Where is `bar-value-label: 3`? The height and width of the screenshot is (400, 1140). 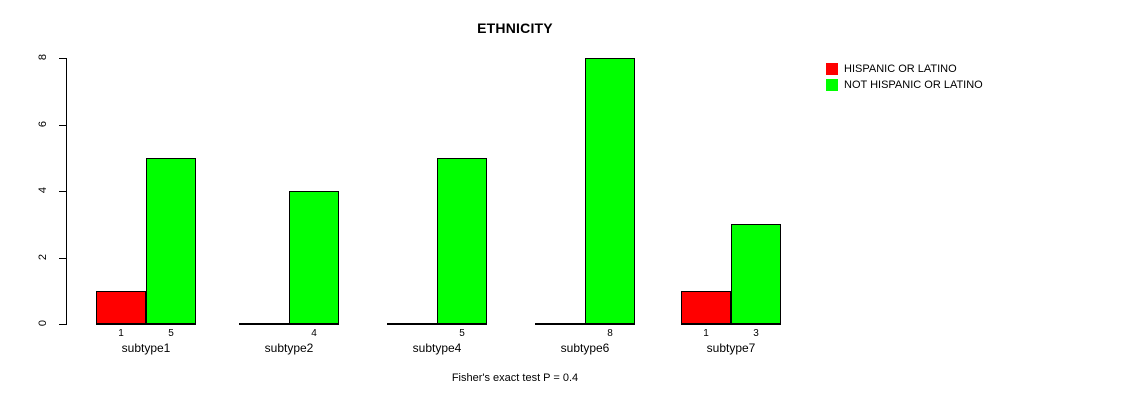
bar-value-label: 3 is located at coordinates (756, 333).